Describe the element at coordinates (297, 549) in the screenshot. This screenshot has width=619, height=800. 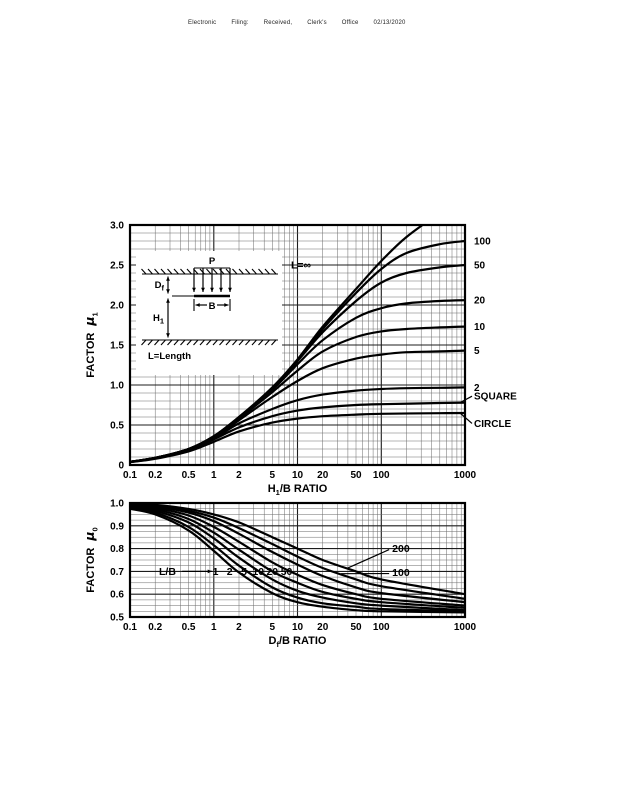
I see `curve-L/B=200` at that location.